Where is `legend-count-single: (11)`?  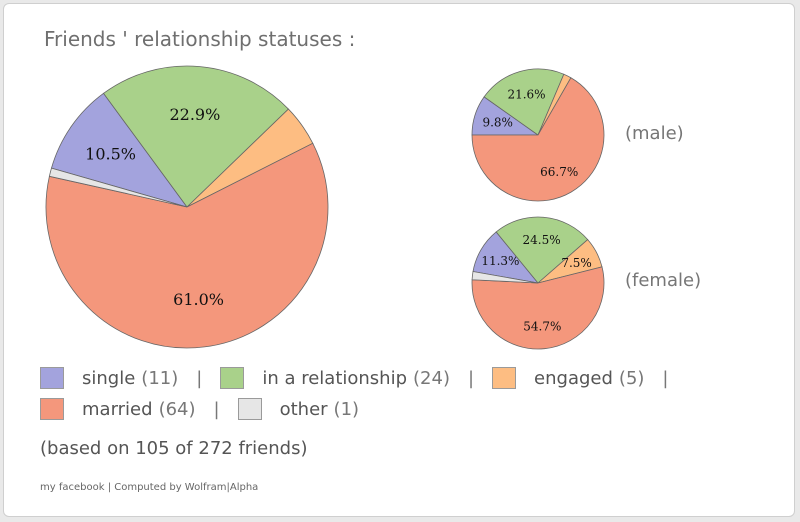
legend-count-single: (11) is located at coordinates (160, 378).